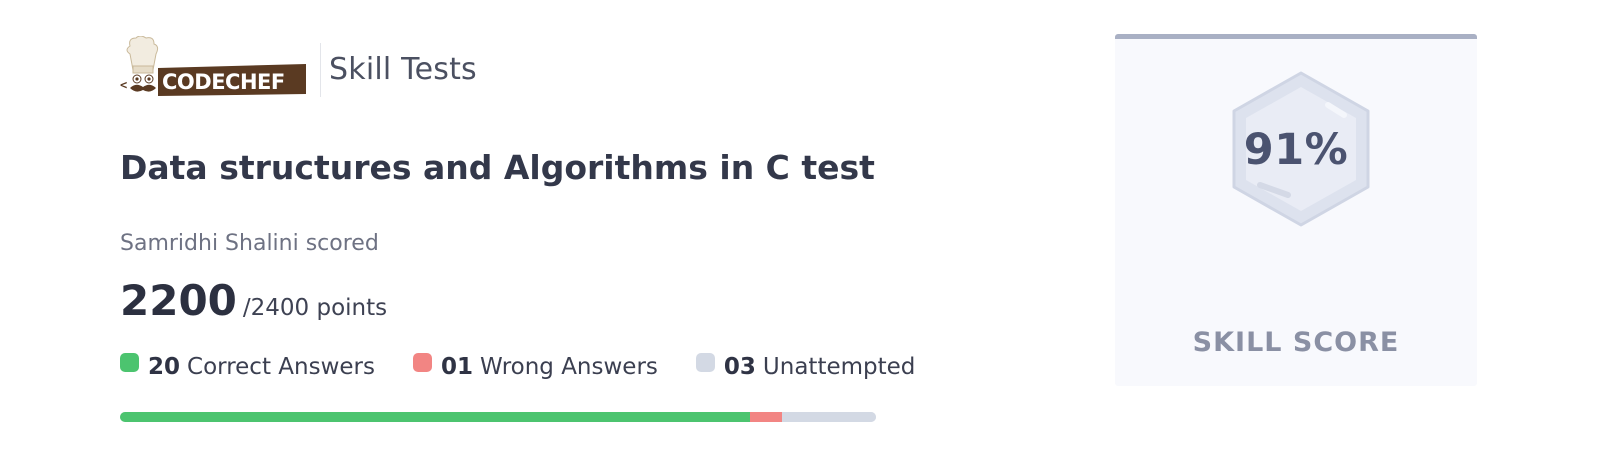 This screenshot has height=471, width=1600. What do you see at coordinates (739, 367) in the screenshot?
I see `unattempted-count: 03` at bounding box center [739, 367].